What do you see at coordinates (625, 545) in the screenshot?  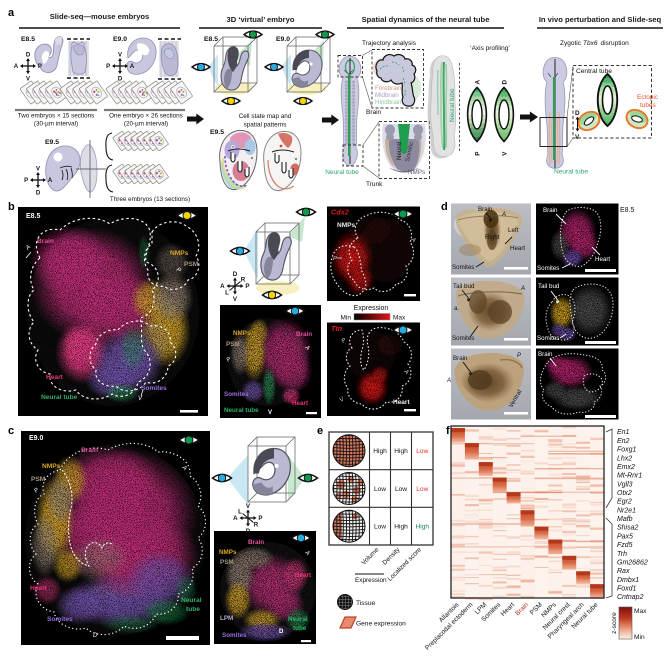 I see `svg-text: Fzd5` at bounding box center [625, 545].